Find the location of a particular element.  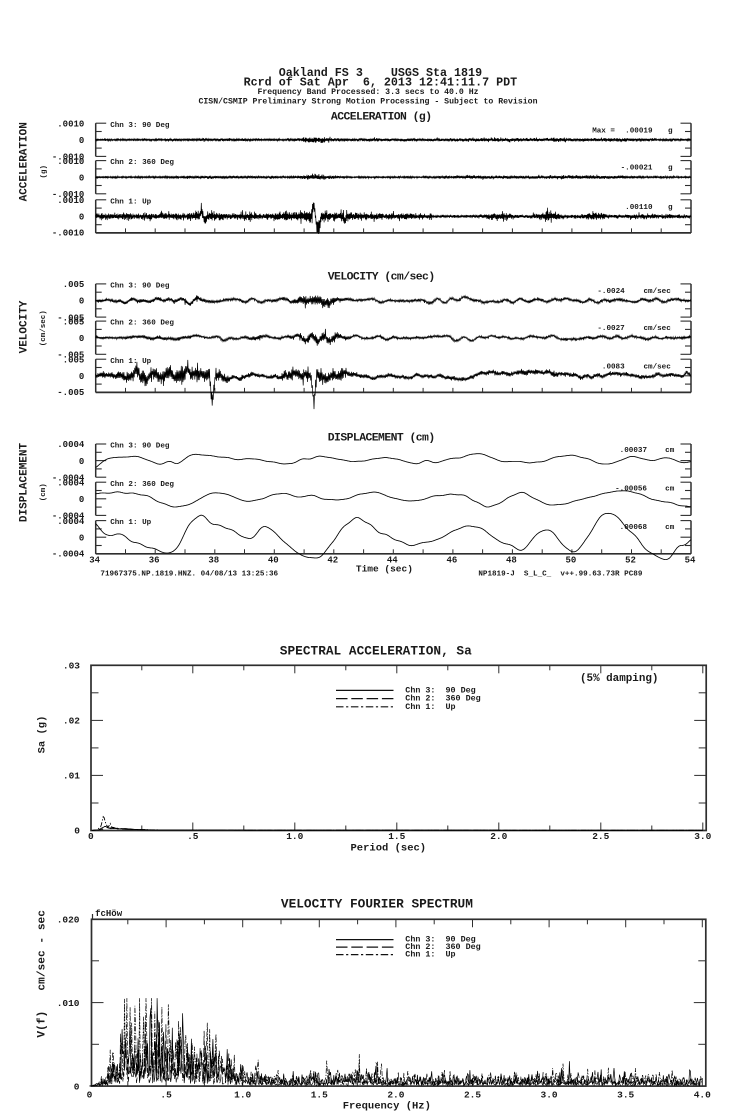

svg-text: ACCELERATION (g) is located at coordinates (381, 117).